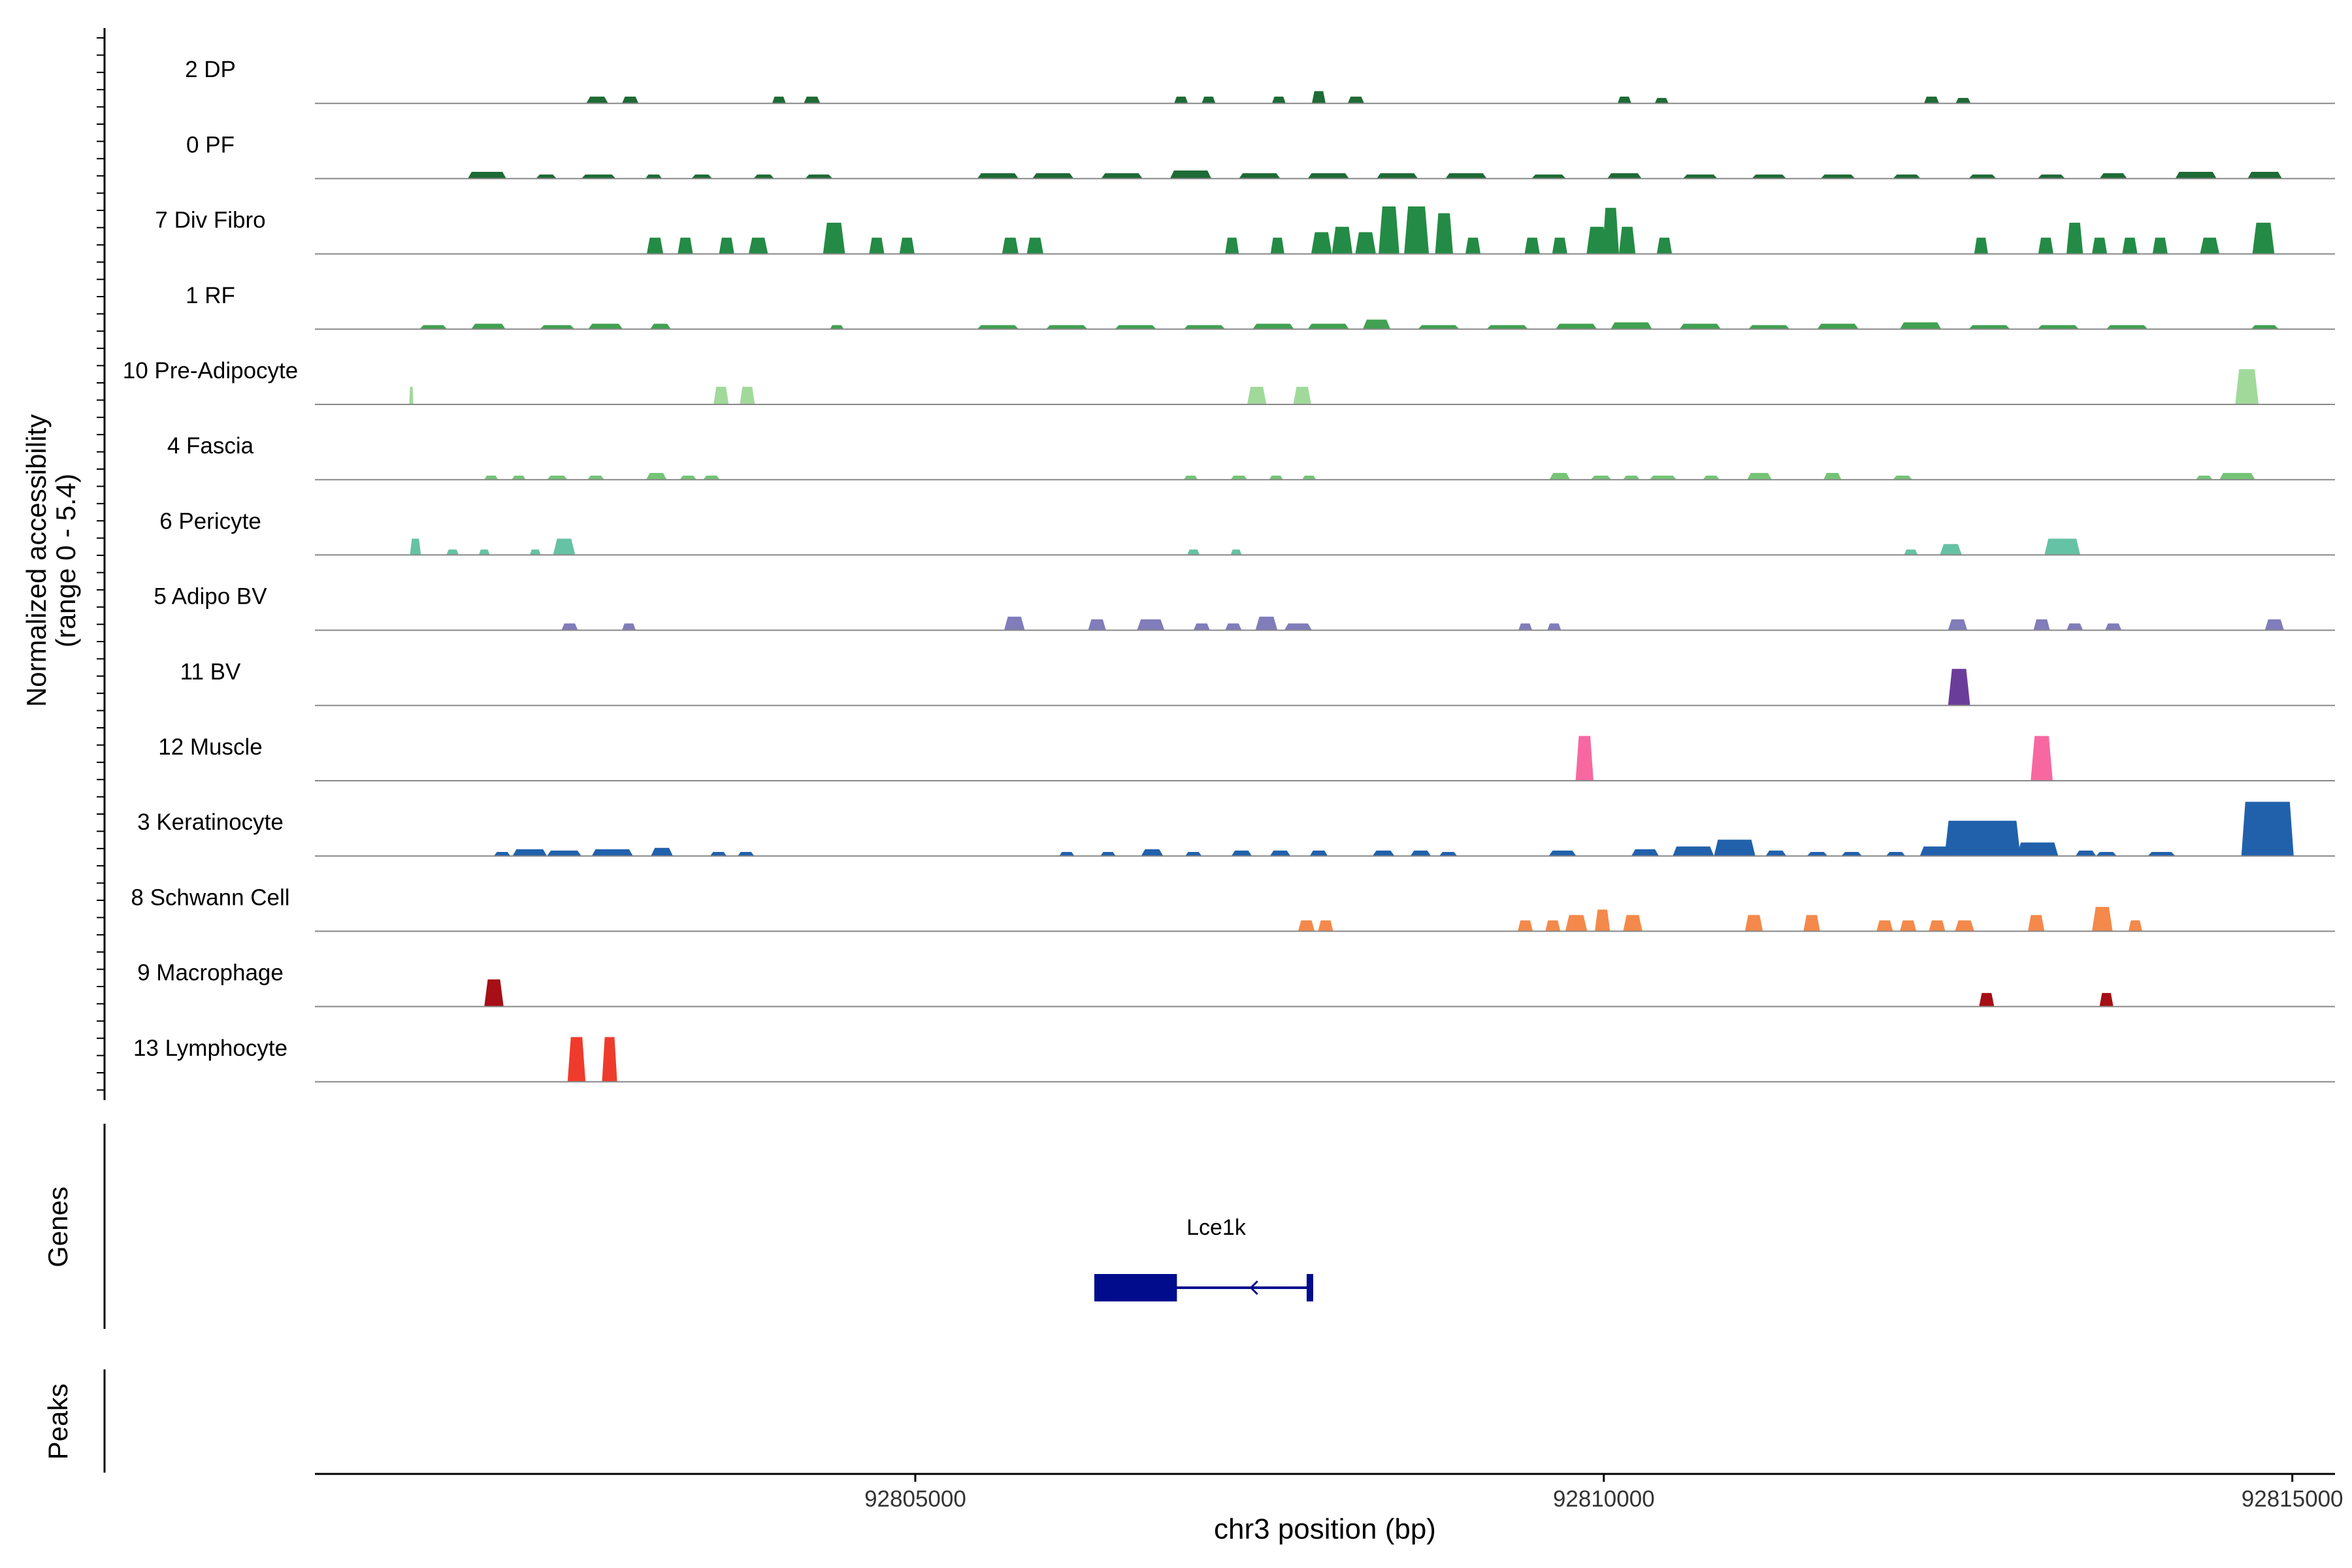 This screenshot has width=2352, height=1568. Describe the element at coordinates (1309, 1287) in the screenshot. I see `gene-utr` at that location.